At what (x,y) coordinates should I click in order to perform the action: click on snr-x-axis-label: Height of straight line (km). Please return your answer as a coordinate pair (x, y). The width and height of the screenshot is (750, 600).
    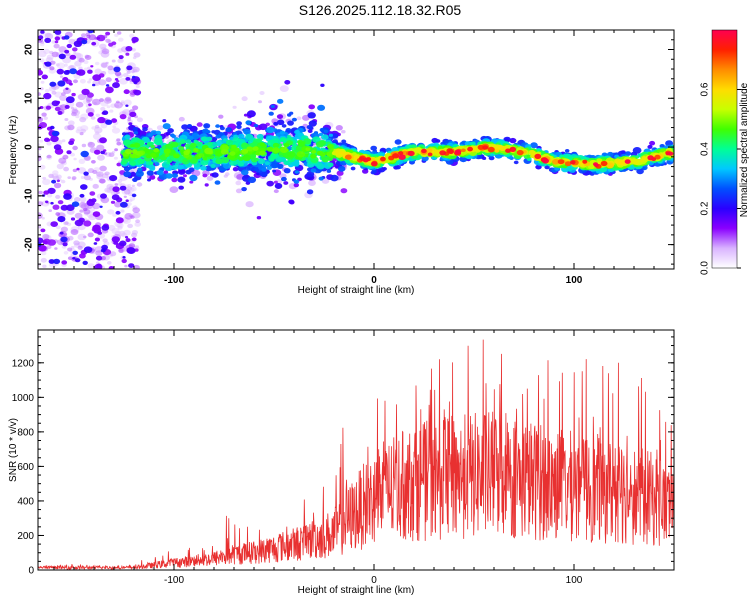
    Looking at the image, I should click on (356, 590).